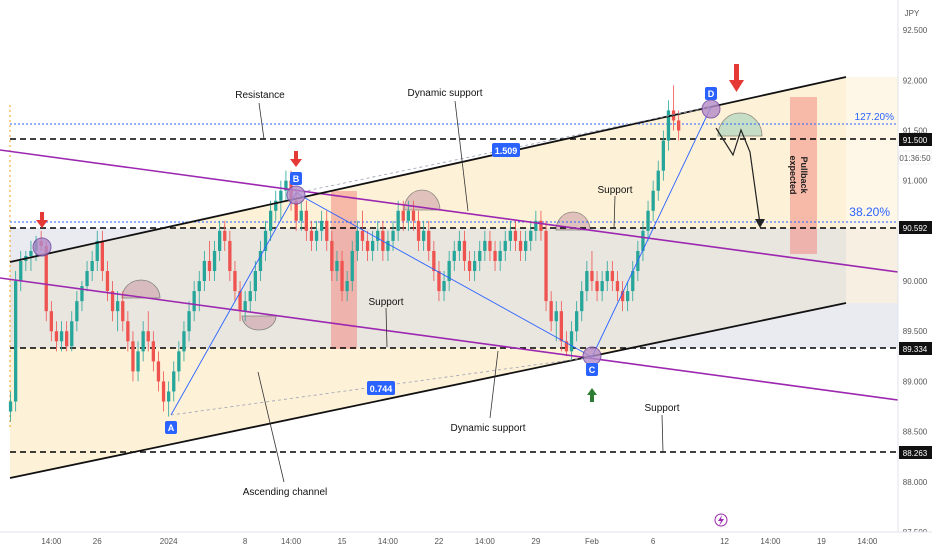 This screenshot has width=932, height=555. Describe the element at coordinates (721, 520) in the screenshot. I see `lightning-icon` at that location.